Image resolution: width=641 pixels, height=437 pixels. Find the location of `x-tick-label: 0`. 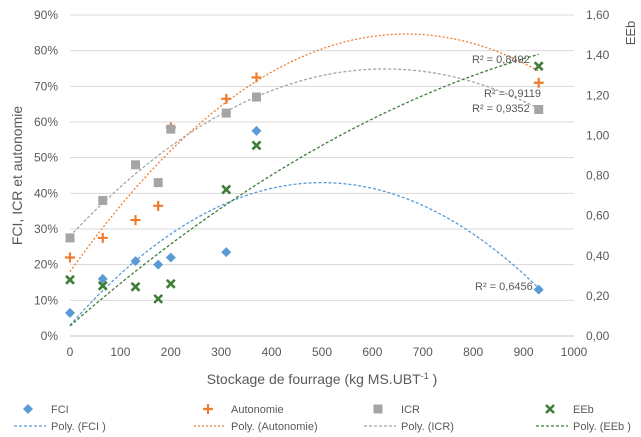

x-tick-label: 0 is located at coordinates (70, 352).